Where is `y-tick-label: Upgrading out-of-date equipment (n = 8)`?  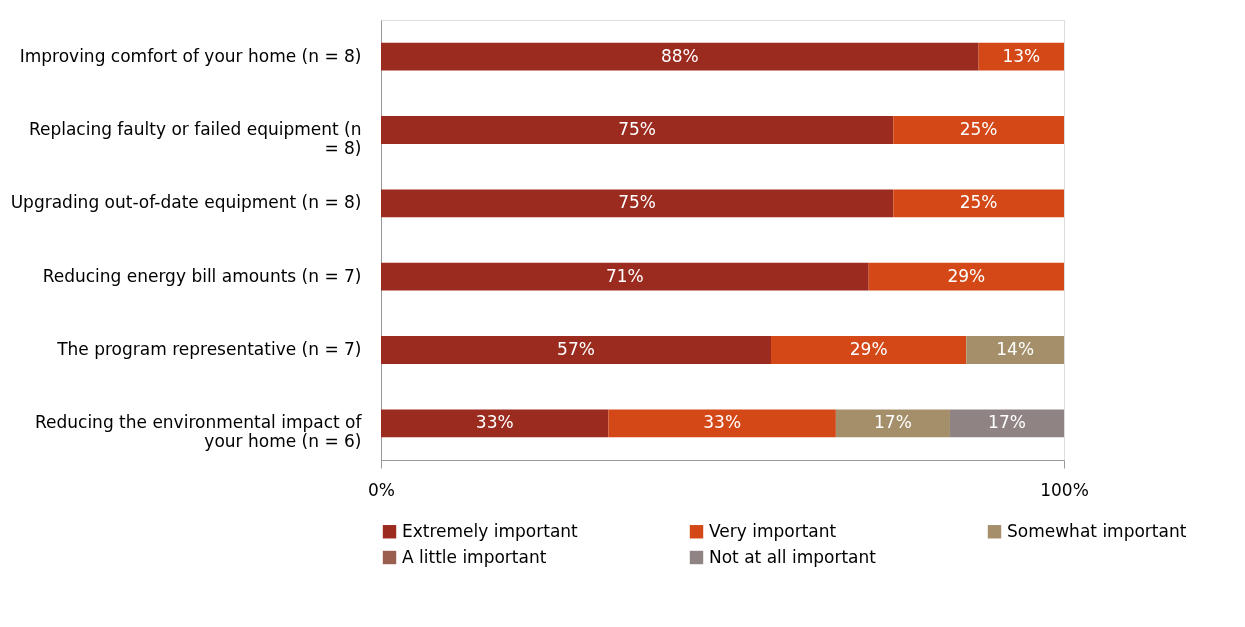 y-tick-label: Upgrading out-of-date equipment (n = 8) is located at coordinates (186, 202).